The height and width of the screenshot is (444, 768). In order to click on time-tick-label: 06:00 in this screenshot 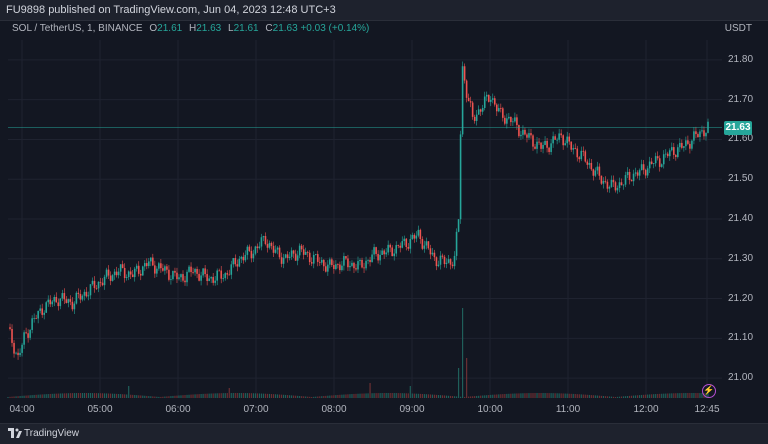, I will do `click(178, 409)`.